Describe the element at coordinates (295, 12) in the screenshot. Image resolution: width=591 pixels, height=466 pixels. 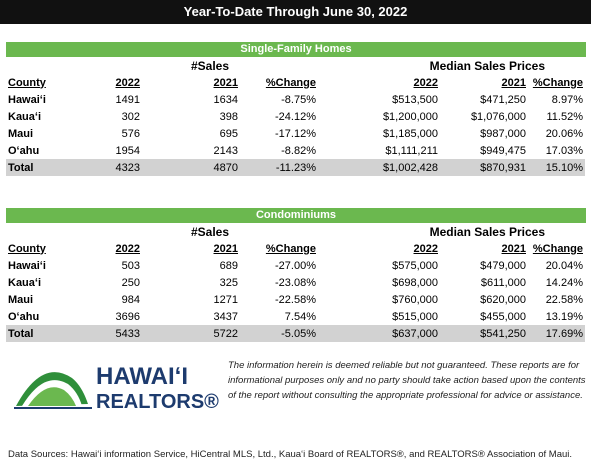
I see `title: Year-To-Date Through June 30, 2022` at that location.